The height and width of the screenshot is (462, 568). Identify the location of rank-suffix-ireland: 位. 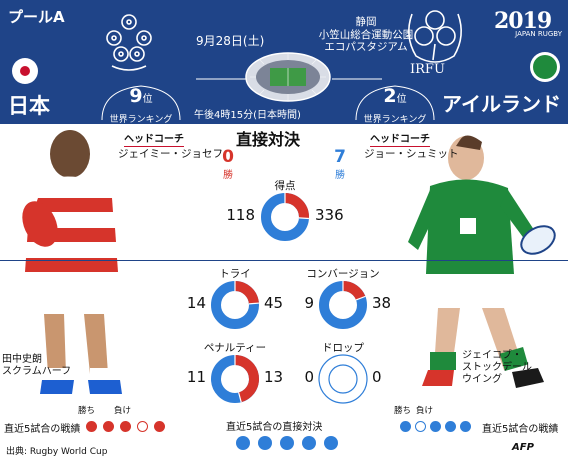
(401, 99).